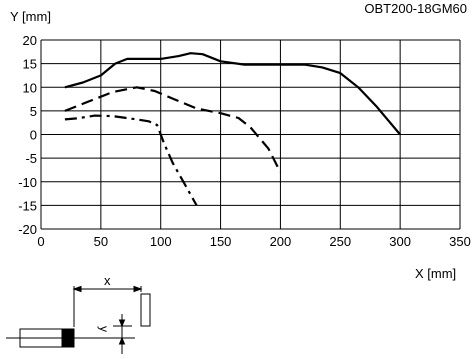 This screenshot has width=475, height=359. I want to click on x-dimension-arrow-right, so click(138, 289).